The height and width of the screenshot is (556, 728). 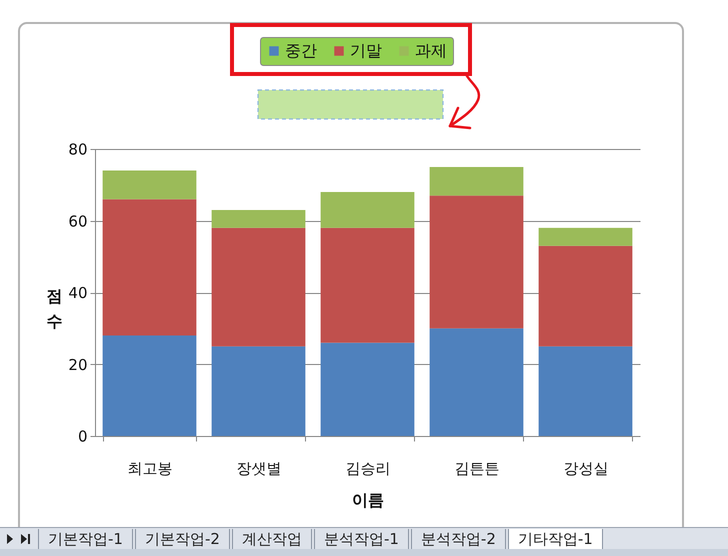 I want to click on y-tick-label: 60, so click(x=78, y=221).